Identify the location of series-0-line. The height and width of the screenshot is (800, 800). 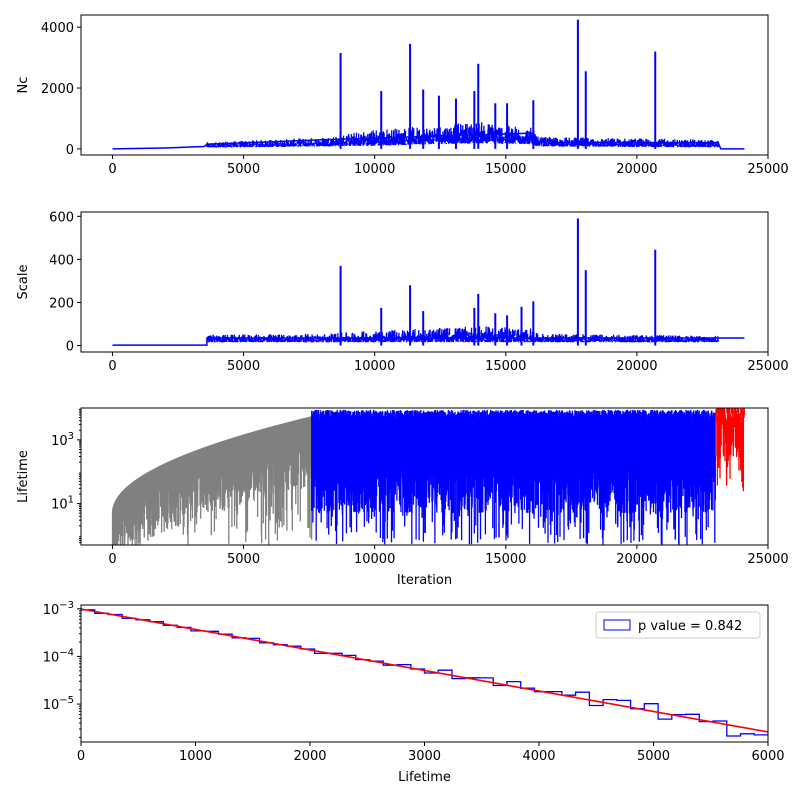
(428, 341).